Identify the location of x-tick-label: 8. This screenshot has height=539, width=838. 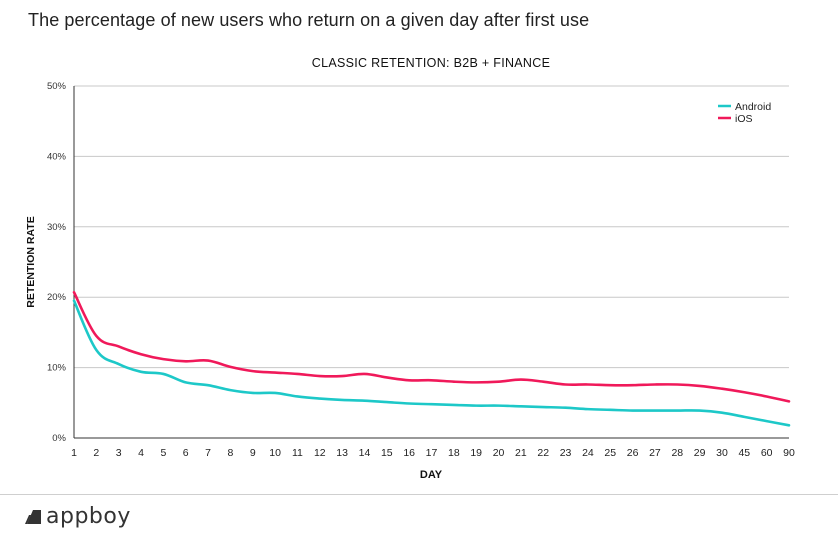
(230, 453).